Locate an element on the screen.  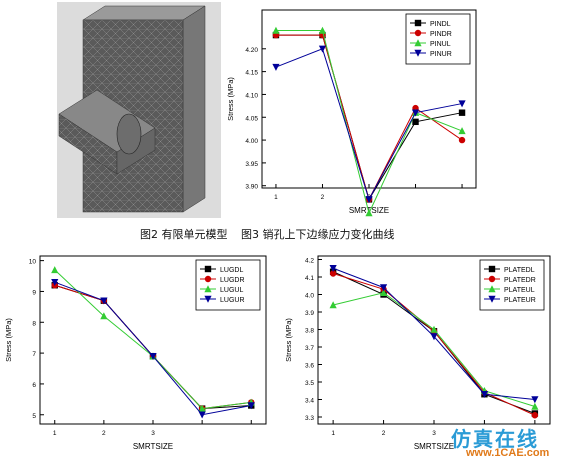
legend-label: PINDR is located at coordinates (441, 34).